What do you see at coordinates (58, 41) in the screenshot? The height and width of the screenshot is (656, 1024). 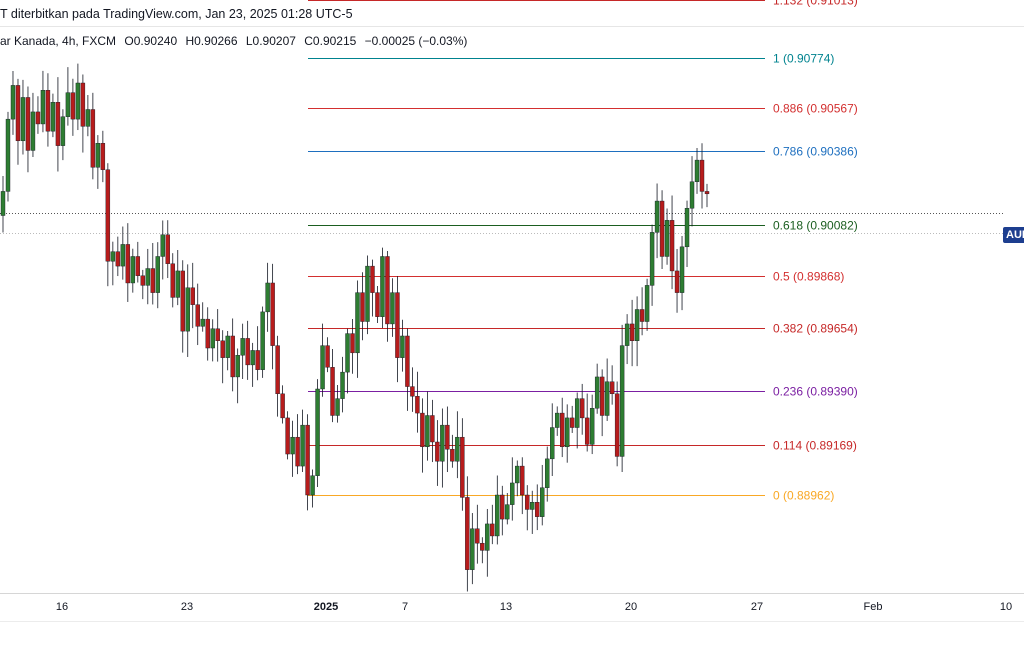 I see `symbol-label: ar Kanada, 4h, FXCM` at bounding box center [58, 41].